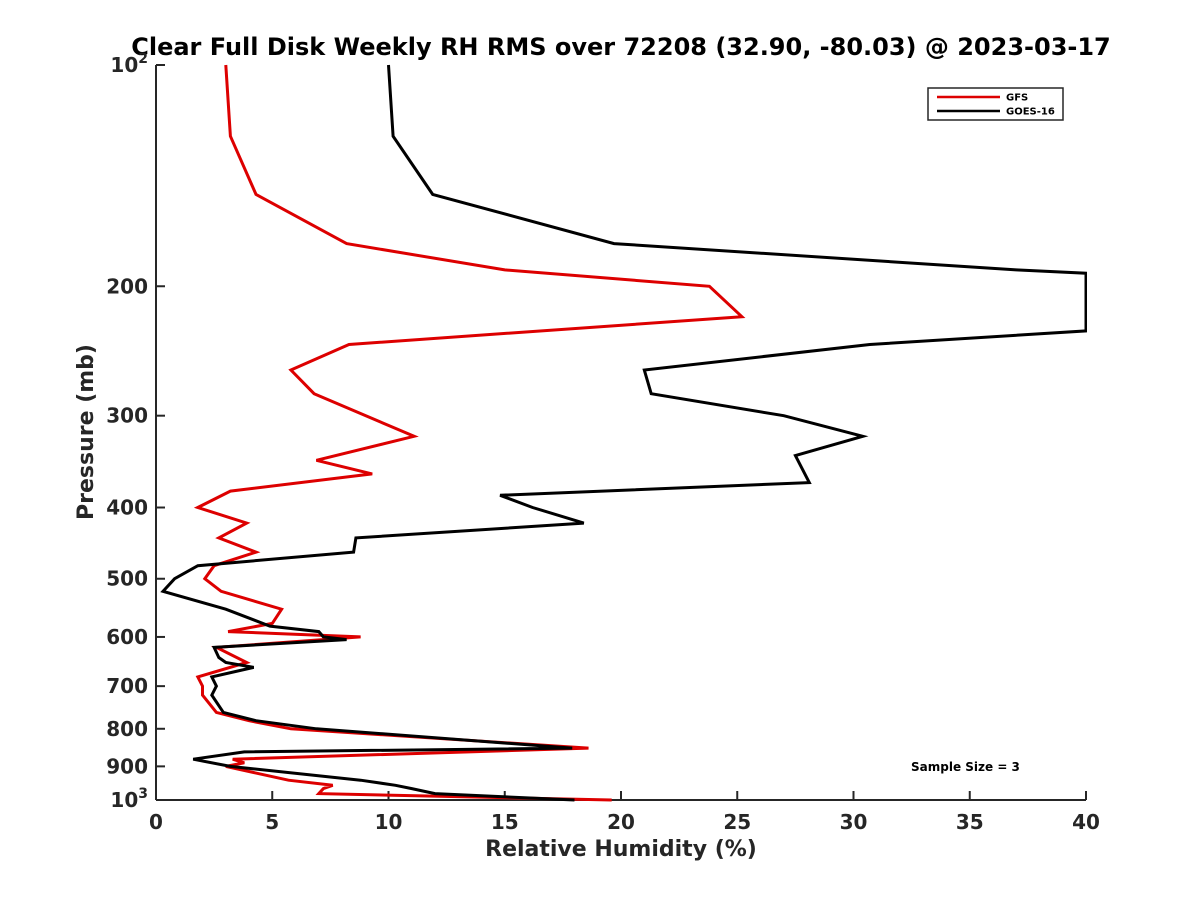  Describe the element at coordinates (127, 508) in the screenshot. I see `y-tick-label: 400` at that location.